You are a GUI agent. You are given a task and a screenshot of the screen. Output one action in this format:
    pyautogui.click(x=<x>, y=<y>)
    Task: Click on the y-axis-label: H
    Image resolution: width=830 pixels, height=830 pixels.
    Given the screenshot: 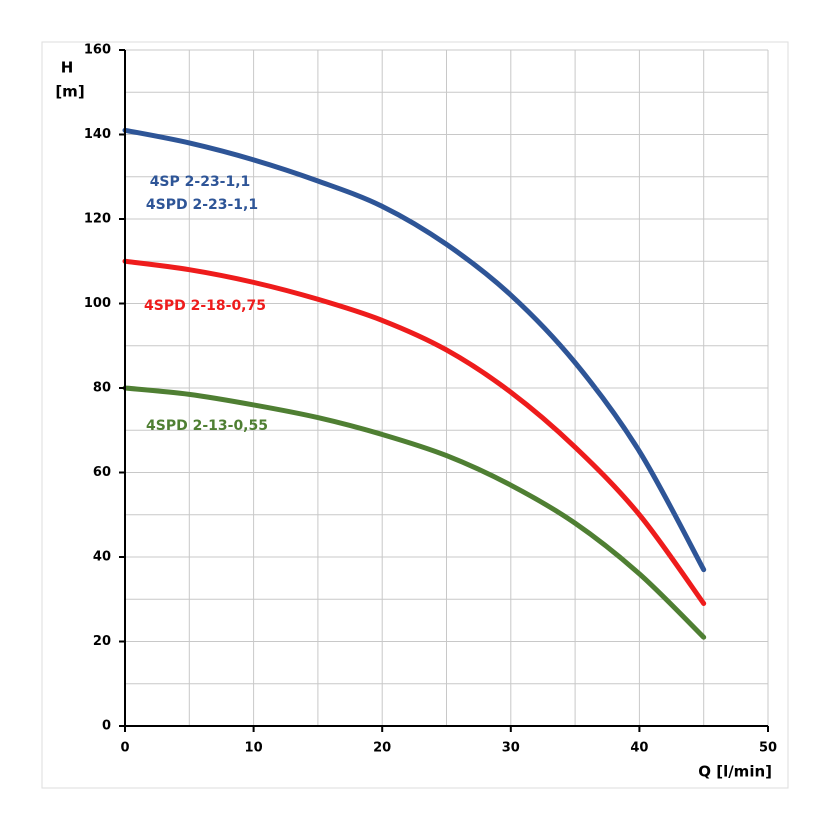 What is the action you would take?
    pyautogui.click(x=67, y=68)
    